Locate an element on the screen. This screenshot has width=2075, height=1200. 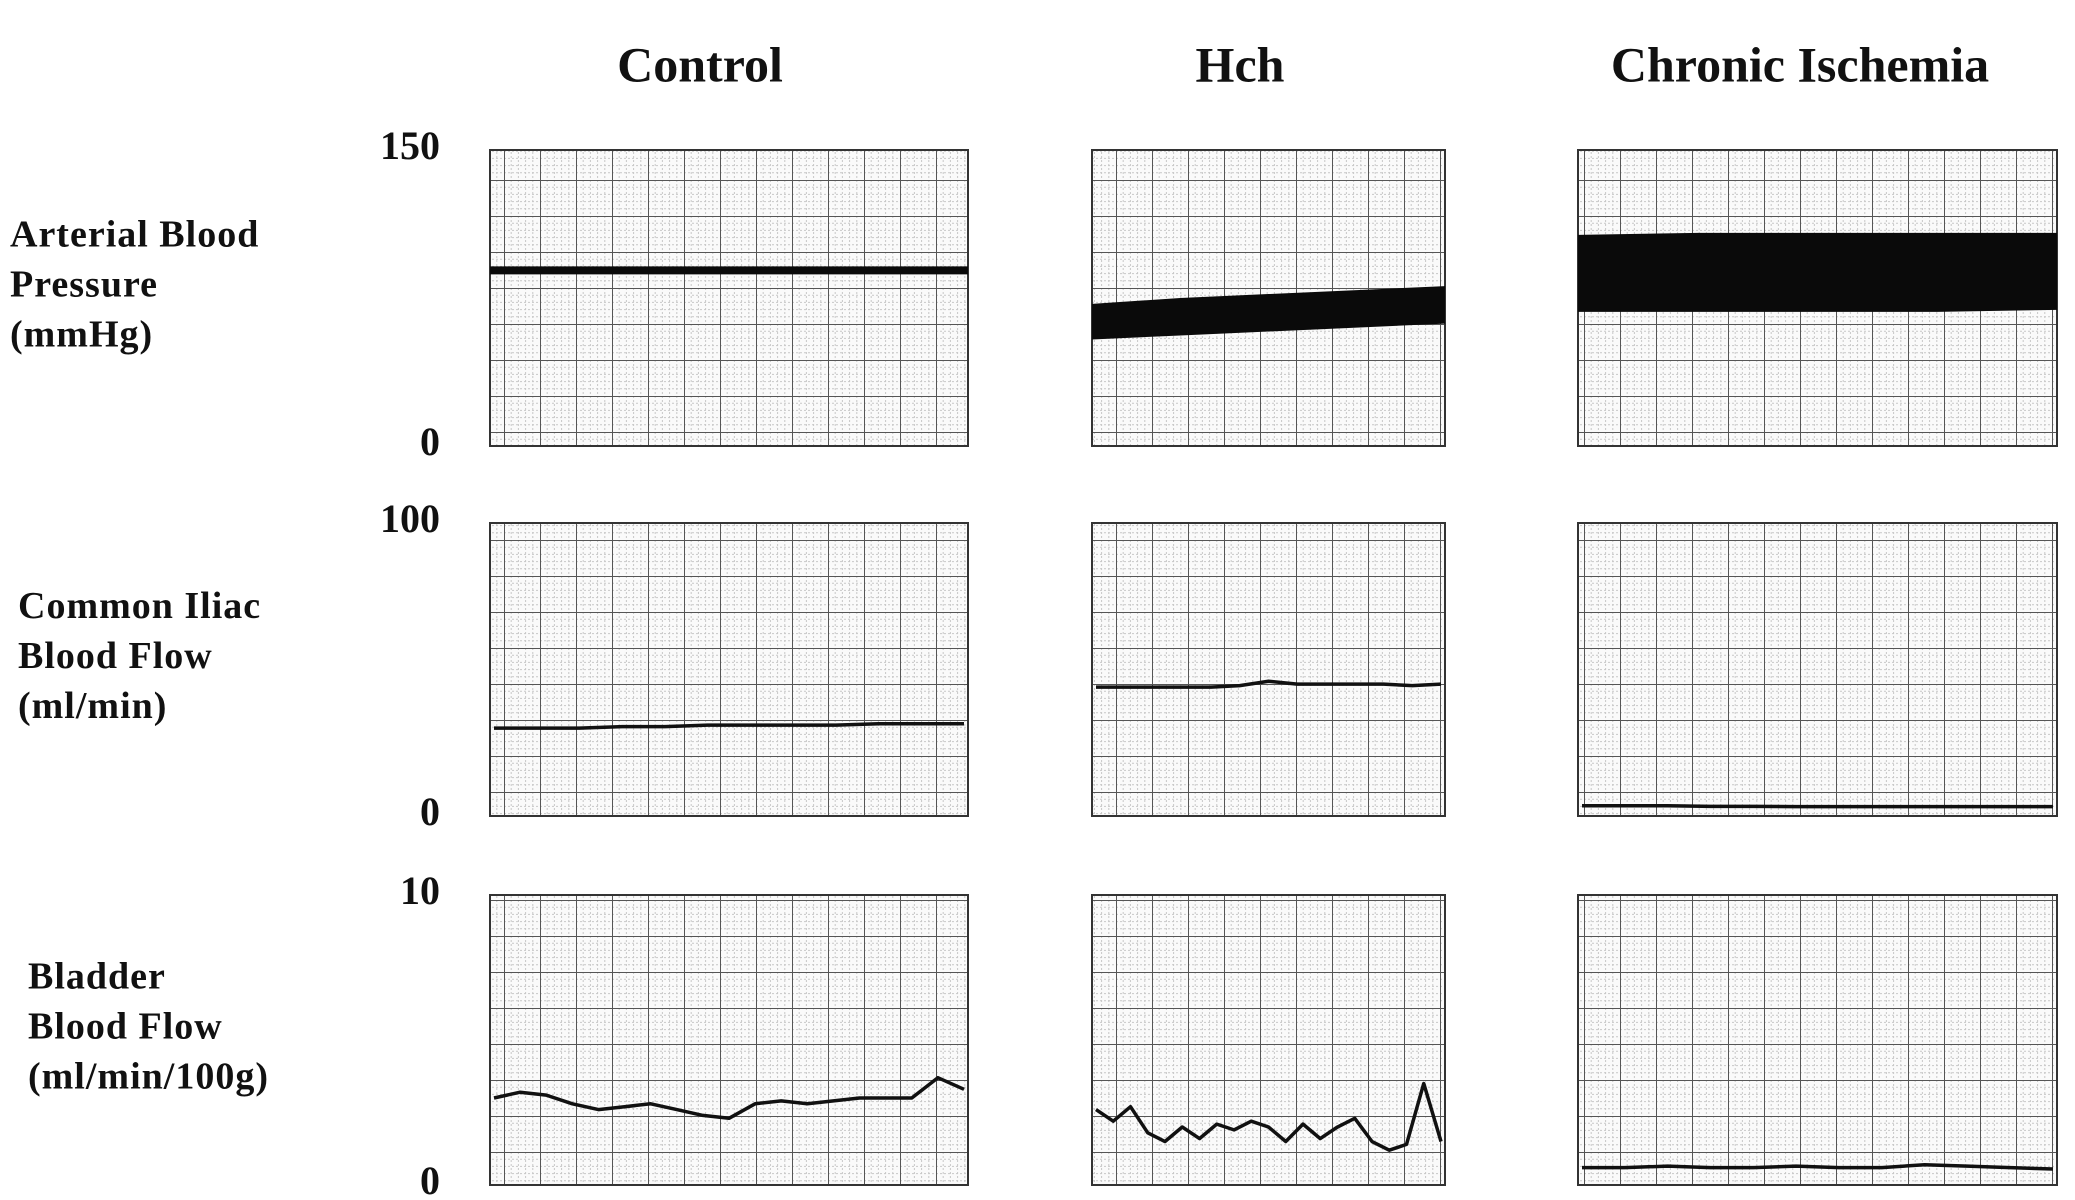
column-title: Hch is located at coordinates (1240, 64).